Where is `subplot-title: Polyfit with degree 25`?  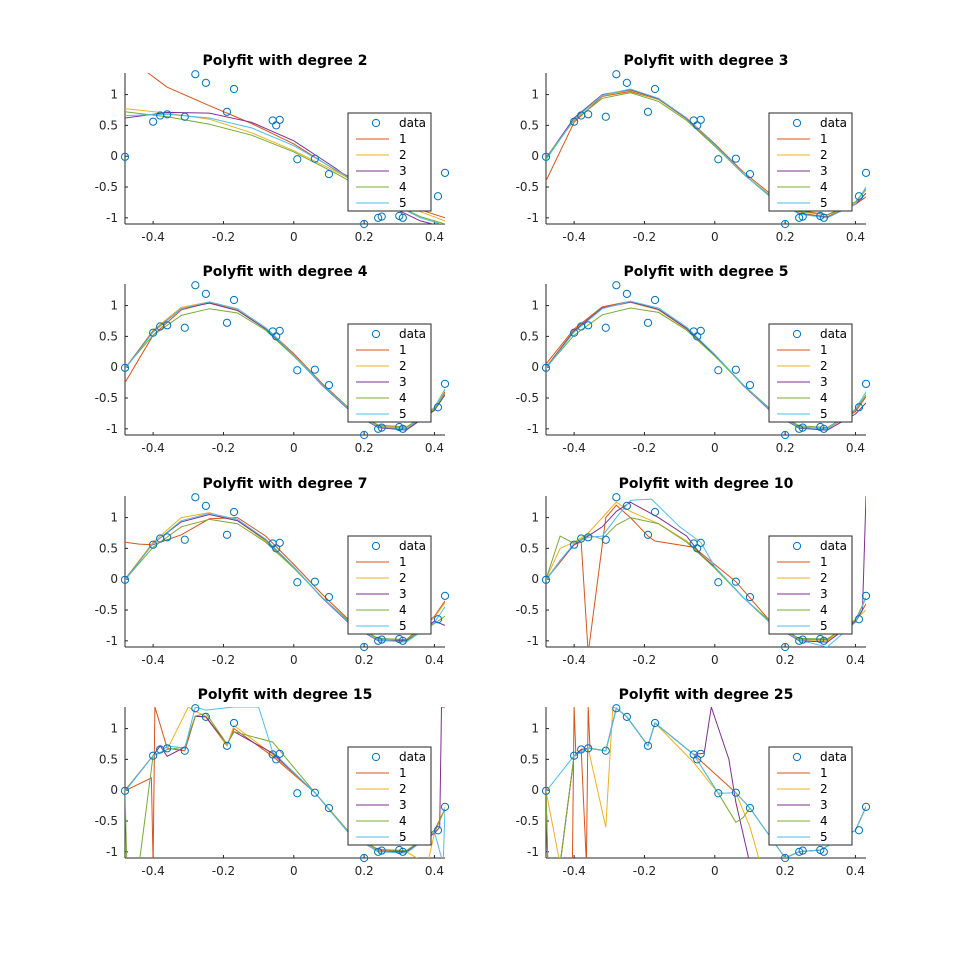 subplot-title: Polyfit with degree 25 is located at coordinates (706, 695).